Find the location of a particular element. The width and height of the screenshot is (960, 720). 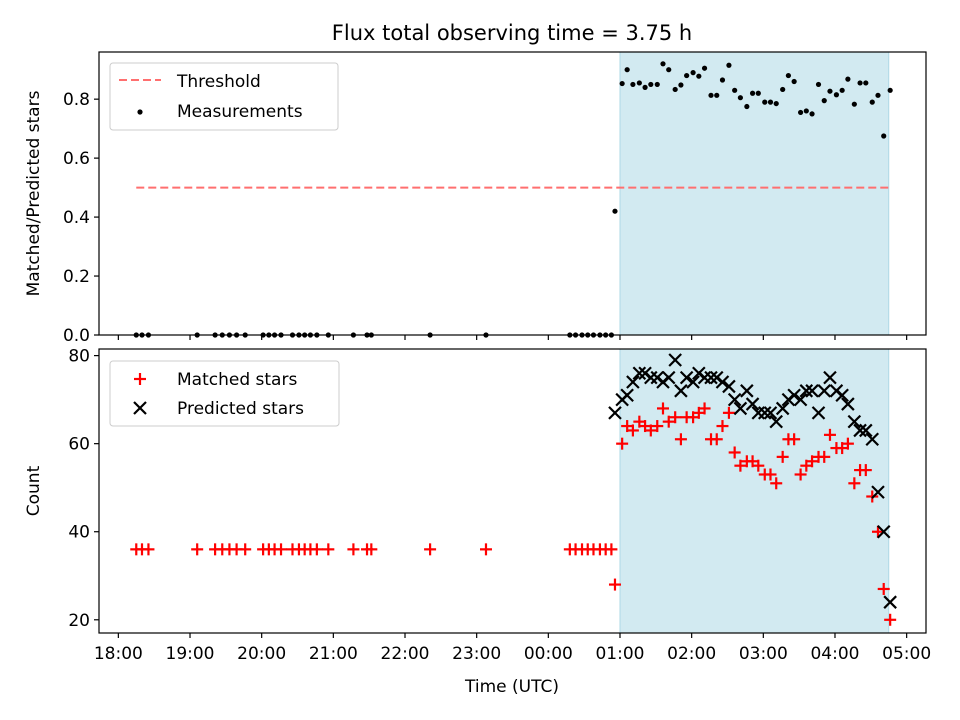

y-tick-label: 0.4 is located at coordinates (76, 218).